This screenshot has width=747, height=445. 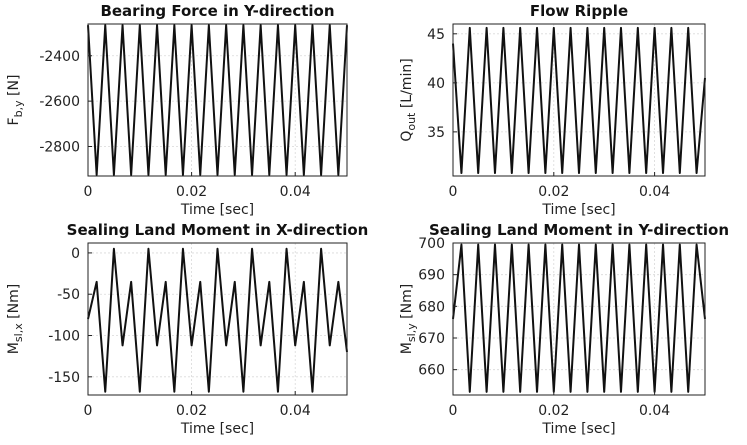 What do you see at coordinates (18, 108) in the screenshot?
I see `y-axis-label-subscript: b,y` at bounding box center [18, 108].